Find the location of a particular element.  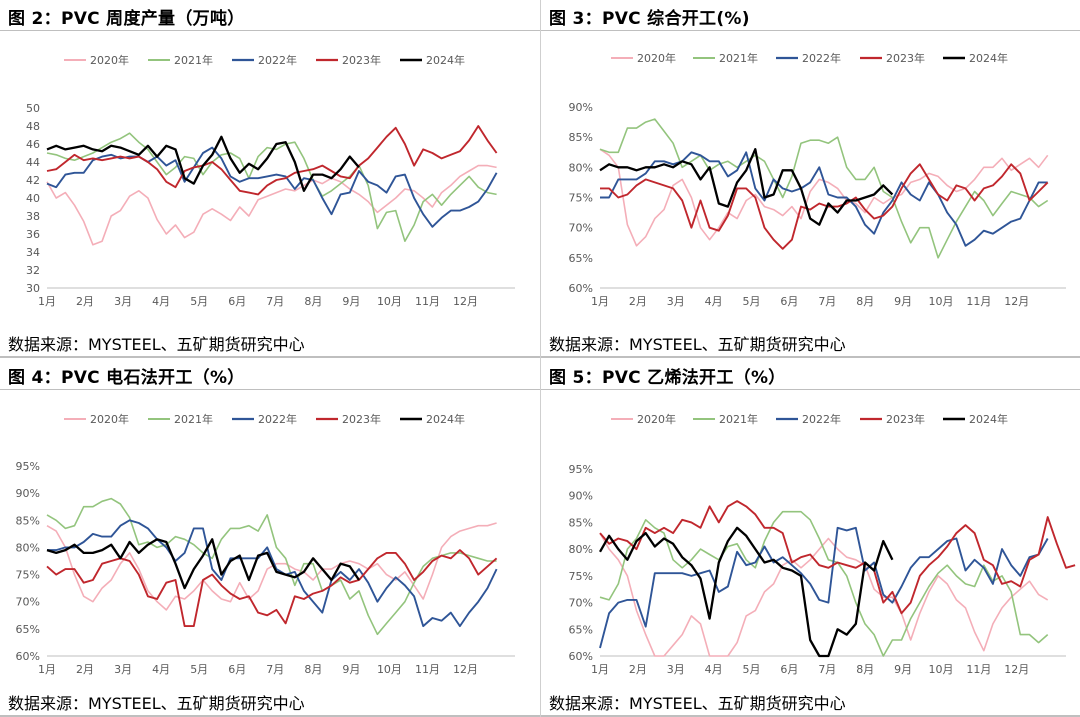

chart-title: 图 4：PVC 电石法开工（%） is located at coordinates (126, 378).